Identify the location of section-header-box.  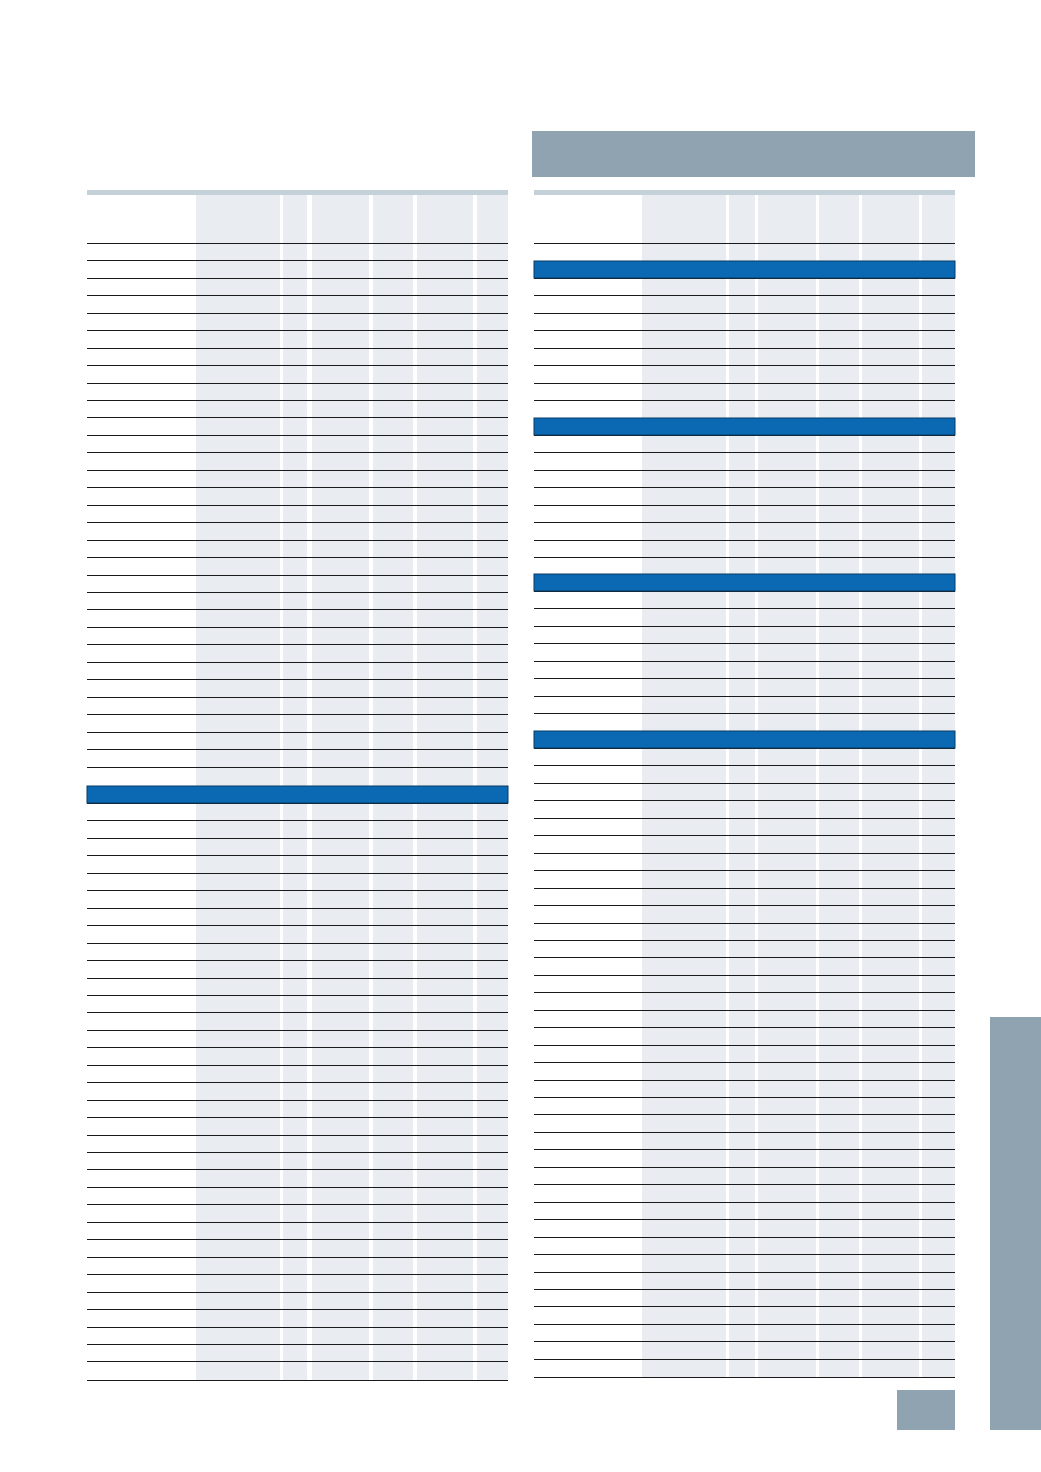
(753, 154).